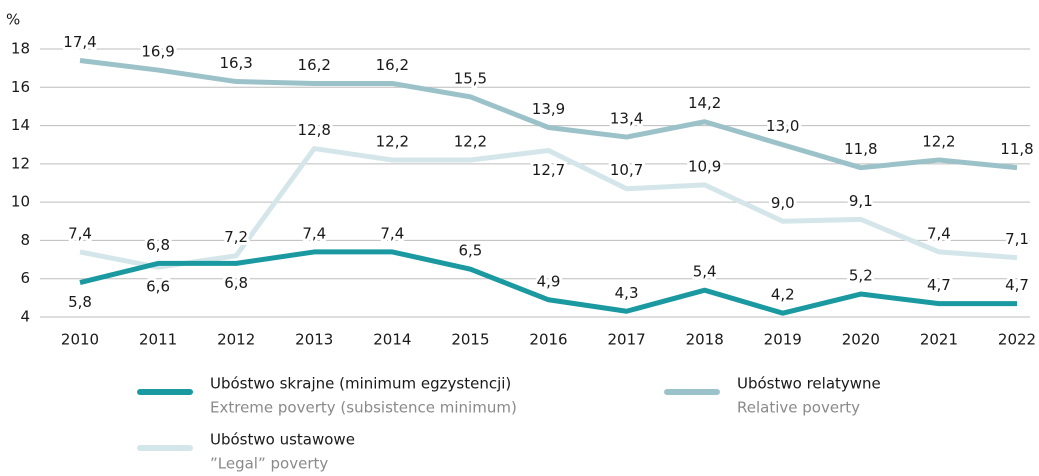  Describe the element at coordinates (782, 126) in the screenshot. I see `data-label: 13,0` at that location.